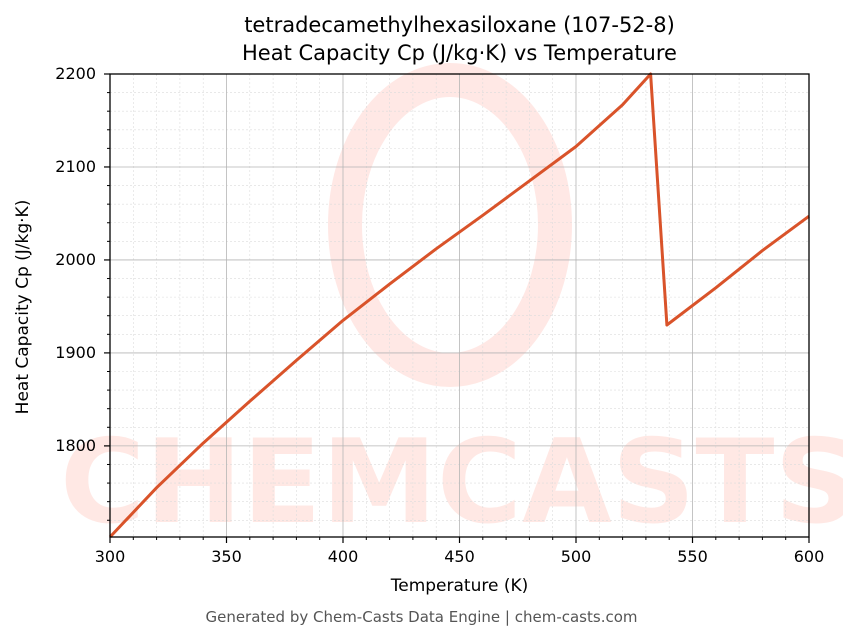 This screenshot has width=843, height=644. I want to click on x-tick-label: 600, so click(809, 556).